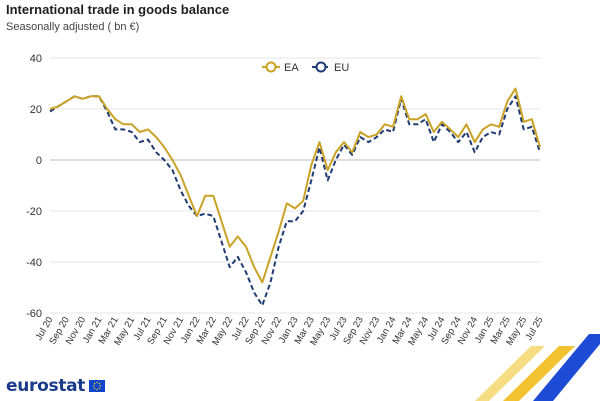  What do you see at coordinates (73, 27) in the screenshot?
I see `chart-subtitle: Seasonally adjusted ( bn €)` at bounding box center [73, 27].